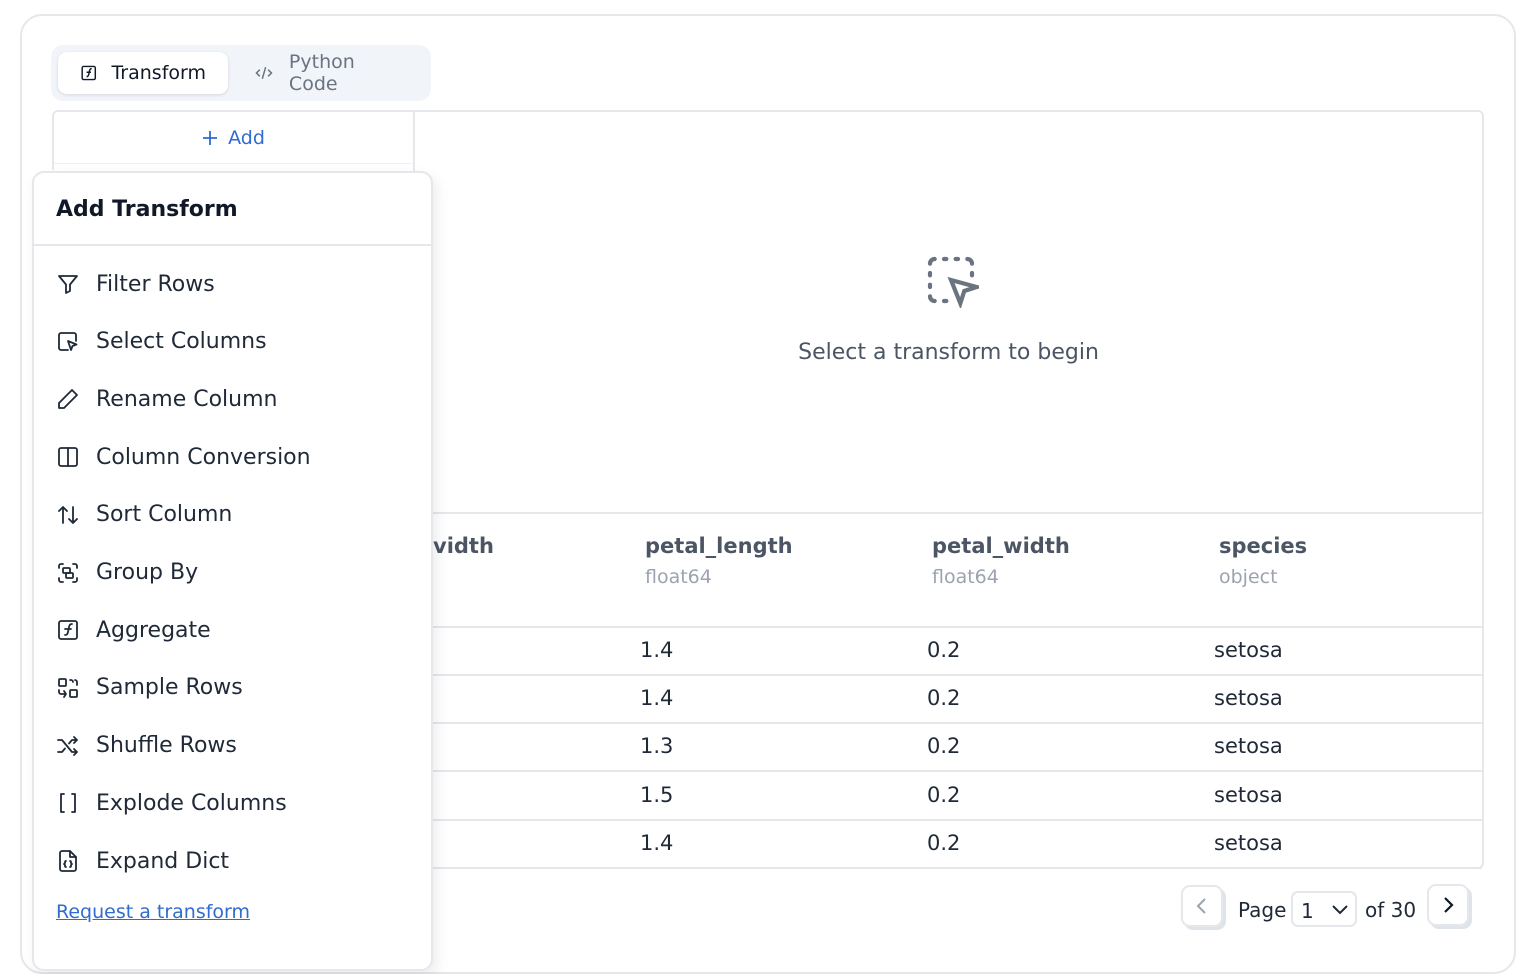 This screenshot has height=974, width=1524. What do you see at coordinates (147, 572) in the screenshot?
I see `transform-option-label: Group By` at bounding box center [147, 572].